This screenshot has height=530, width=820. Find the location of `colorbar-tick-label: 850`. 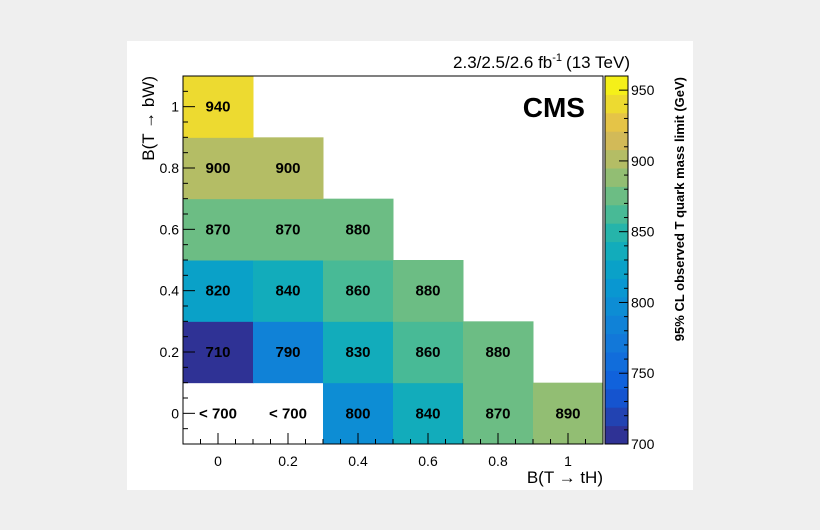

colorbar-tick-label: 850 is located at coordinates (643, 232).